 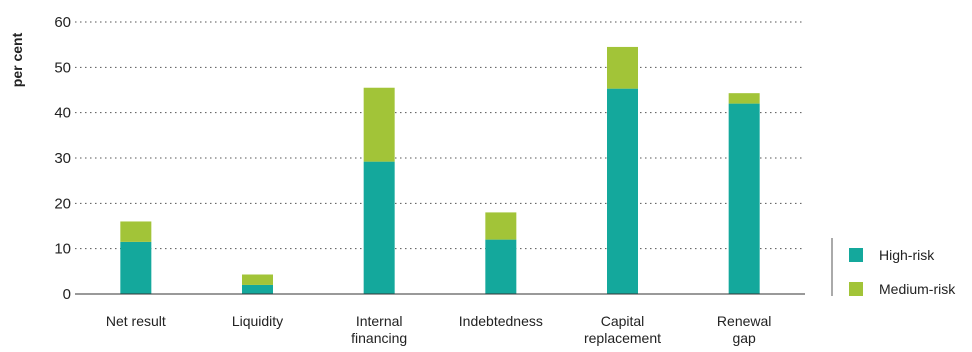 I want to click on legend-label: High-risk, so click(x=907, y=255).